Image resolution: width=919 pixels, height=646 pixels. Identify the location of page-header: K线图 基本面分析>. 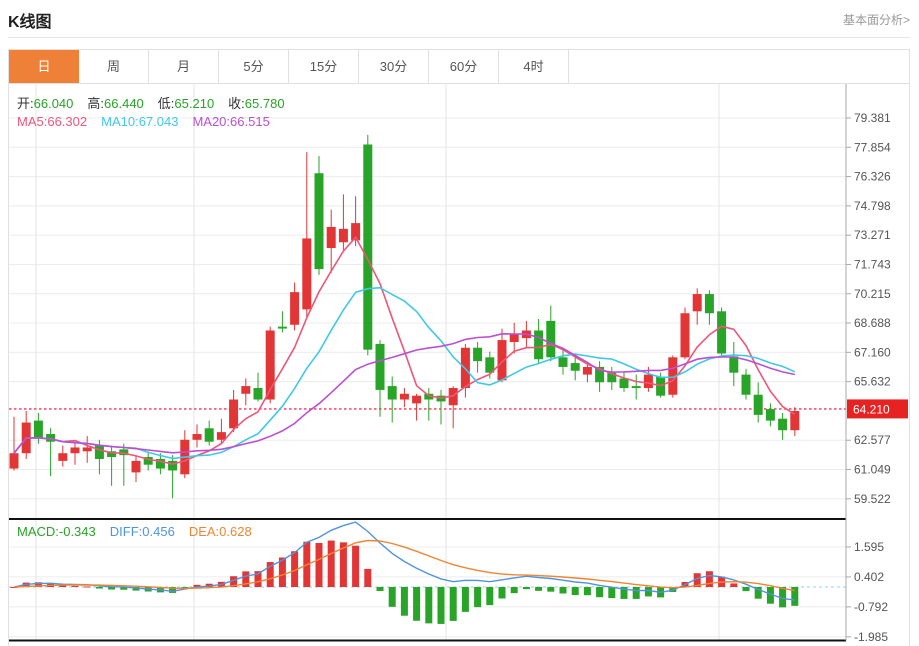
(459, 20).